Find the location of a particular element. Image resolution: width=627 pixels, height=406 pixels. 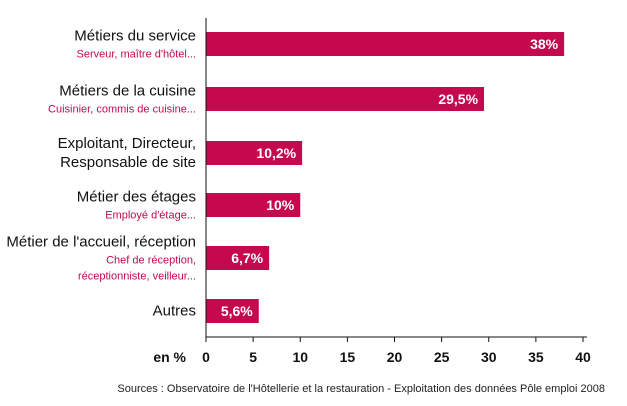

x-tick-label: 10 is located at coordinates (300, 357).